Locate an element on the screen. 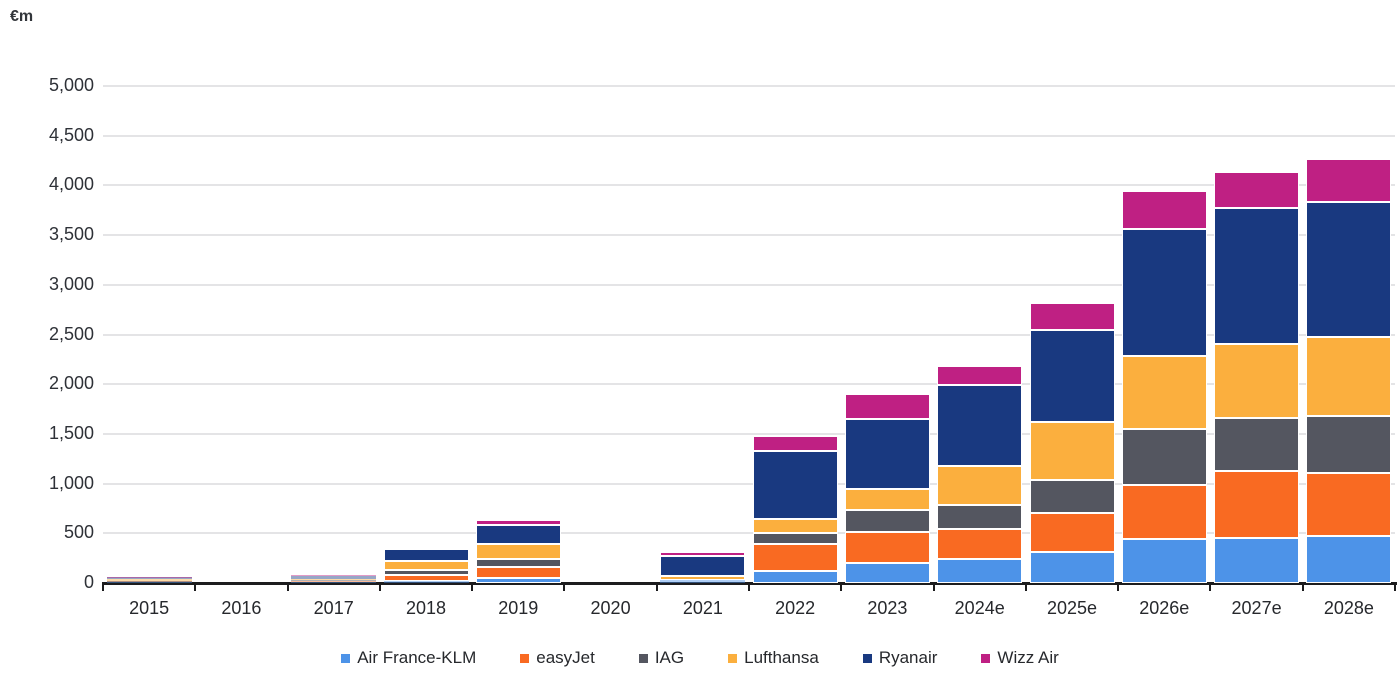 Image resolution: width=1400 pixels, height=683 pixels. segment-2023-lufthansa is located at coordinates (887, 500).